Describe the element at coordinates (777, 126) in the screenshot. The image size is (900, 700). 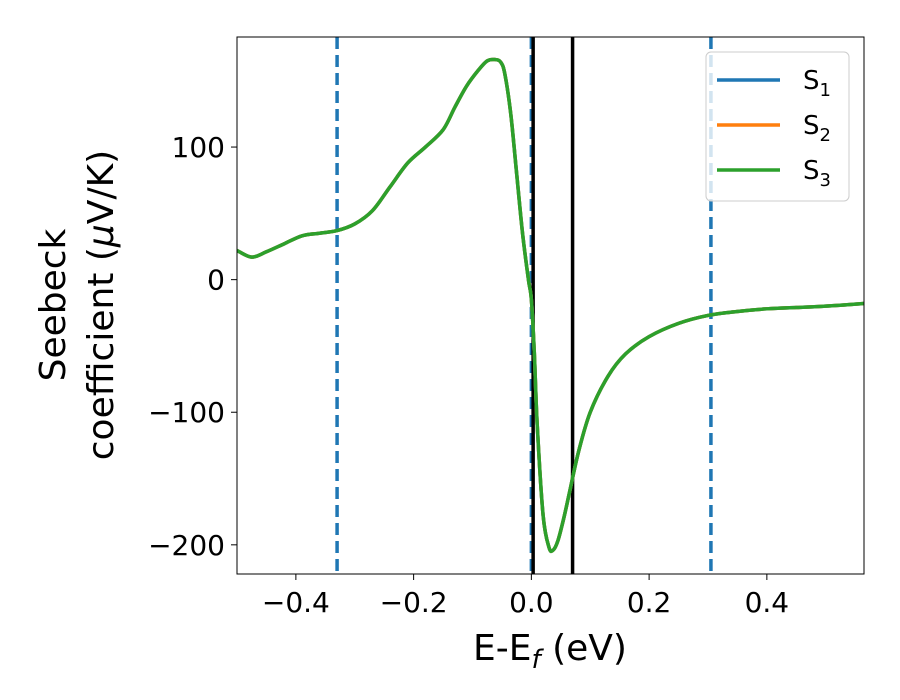
I see `legend: S1 S2 S3` at that location.